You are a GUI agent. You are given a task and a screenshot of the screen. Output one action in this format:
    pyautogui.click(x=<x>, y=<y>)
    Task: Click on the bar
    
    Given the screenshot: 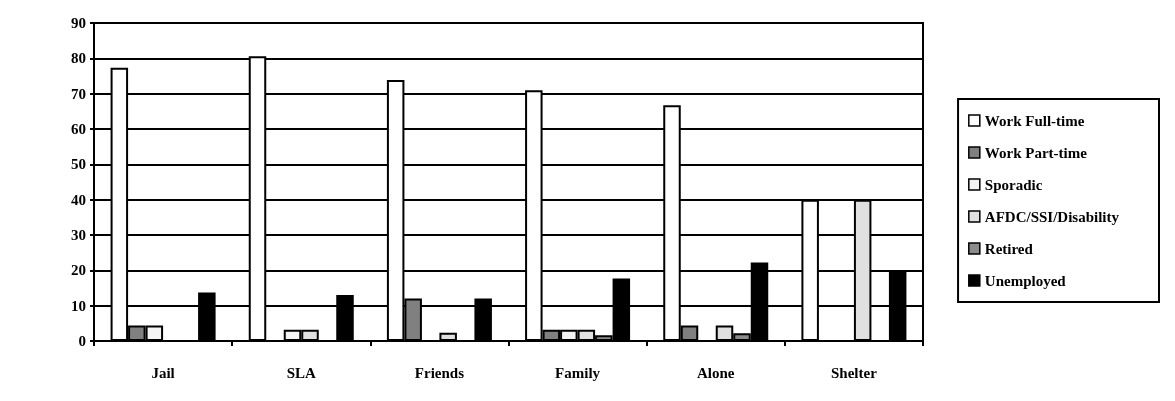 What is the action you would take?
    pyautogui.click(x=448, y=336)
    